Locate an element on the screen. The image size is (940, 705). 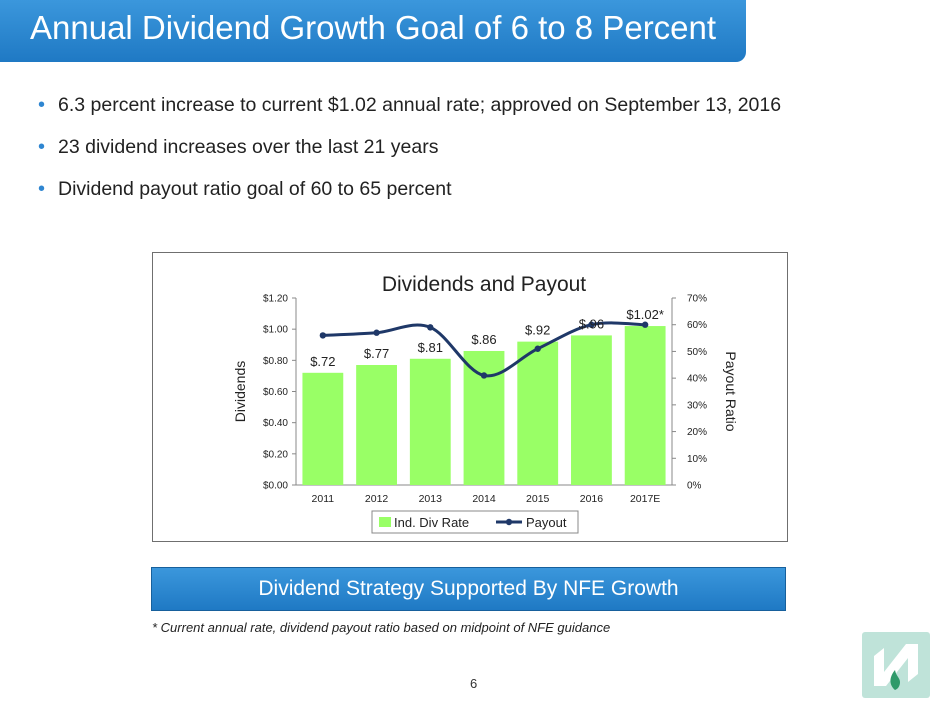
bar-data-label: $1.02* is located at coordinates (645, 314).